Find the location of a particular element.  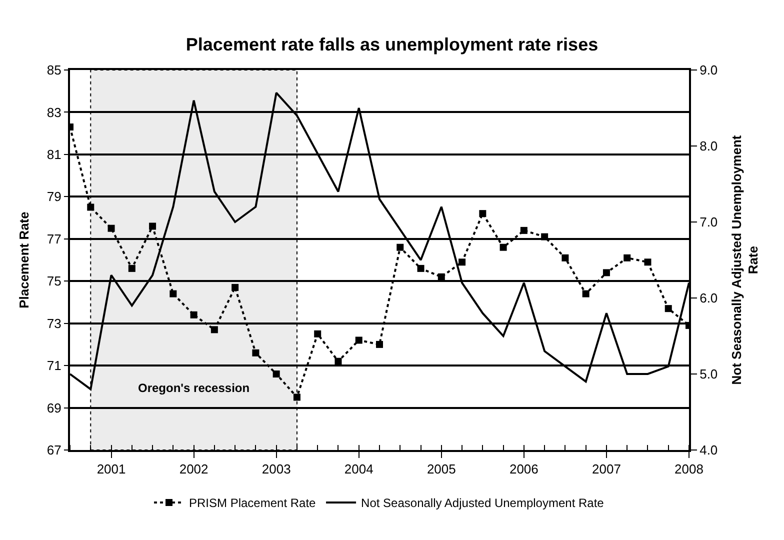

y-tick-label: 83 is located at coordinates (54, 112).